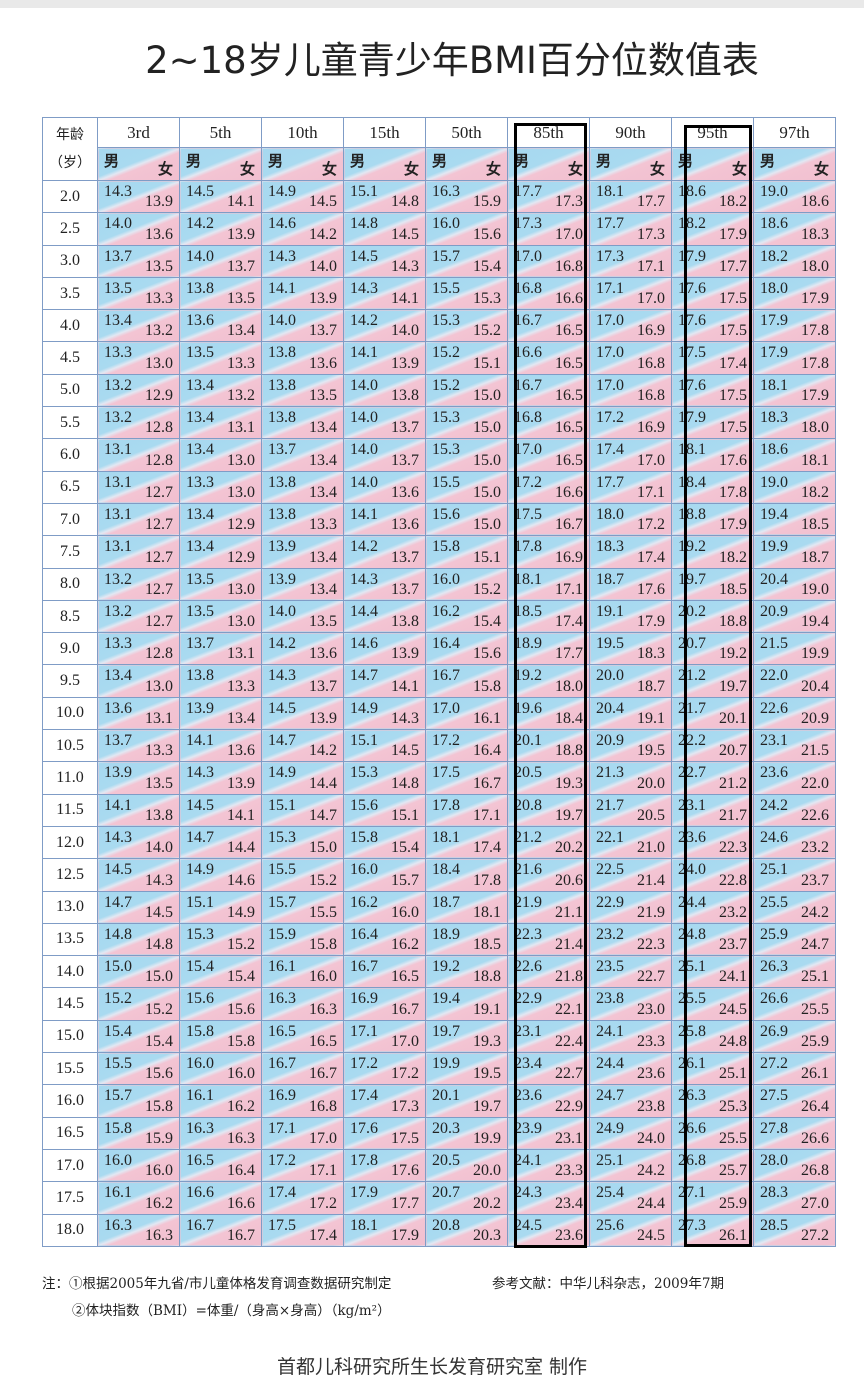  What do you see at coordinates (548, 616) in the screenshot?
I see `bmi-cell-85th: 18.5 17.4` at bounding box center [548, 616].